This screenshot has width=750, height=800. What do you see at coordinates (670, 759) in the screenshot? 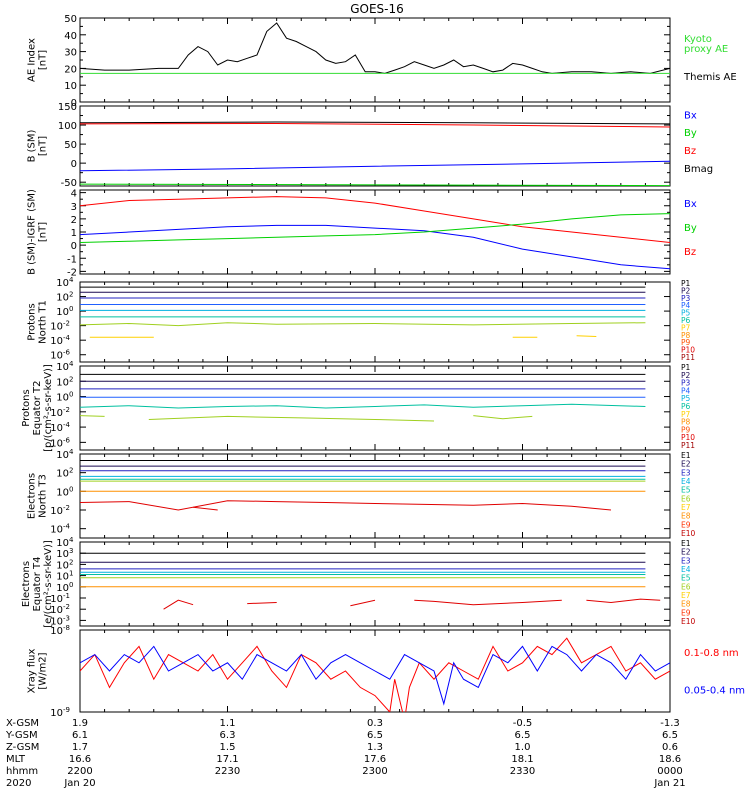
I see `orbit-value: 18.6` at bounding box center [670, 759].